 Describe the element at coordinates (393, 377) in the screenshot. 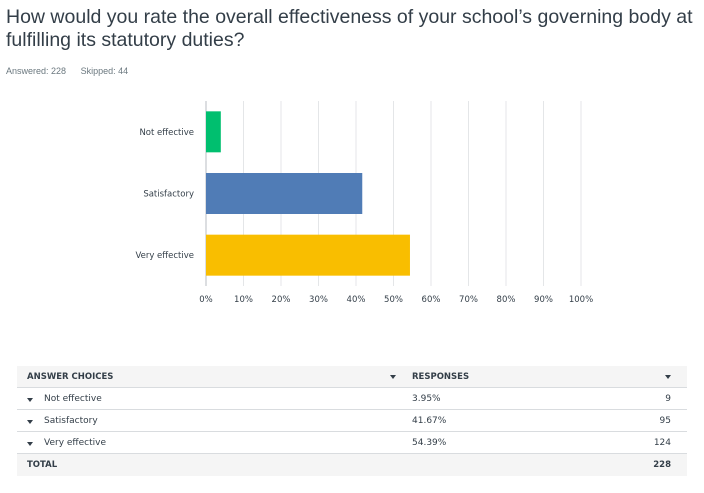

I see `sort-choices-icon` at that location.